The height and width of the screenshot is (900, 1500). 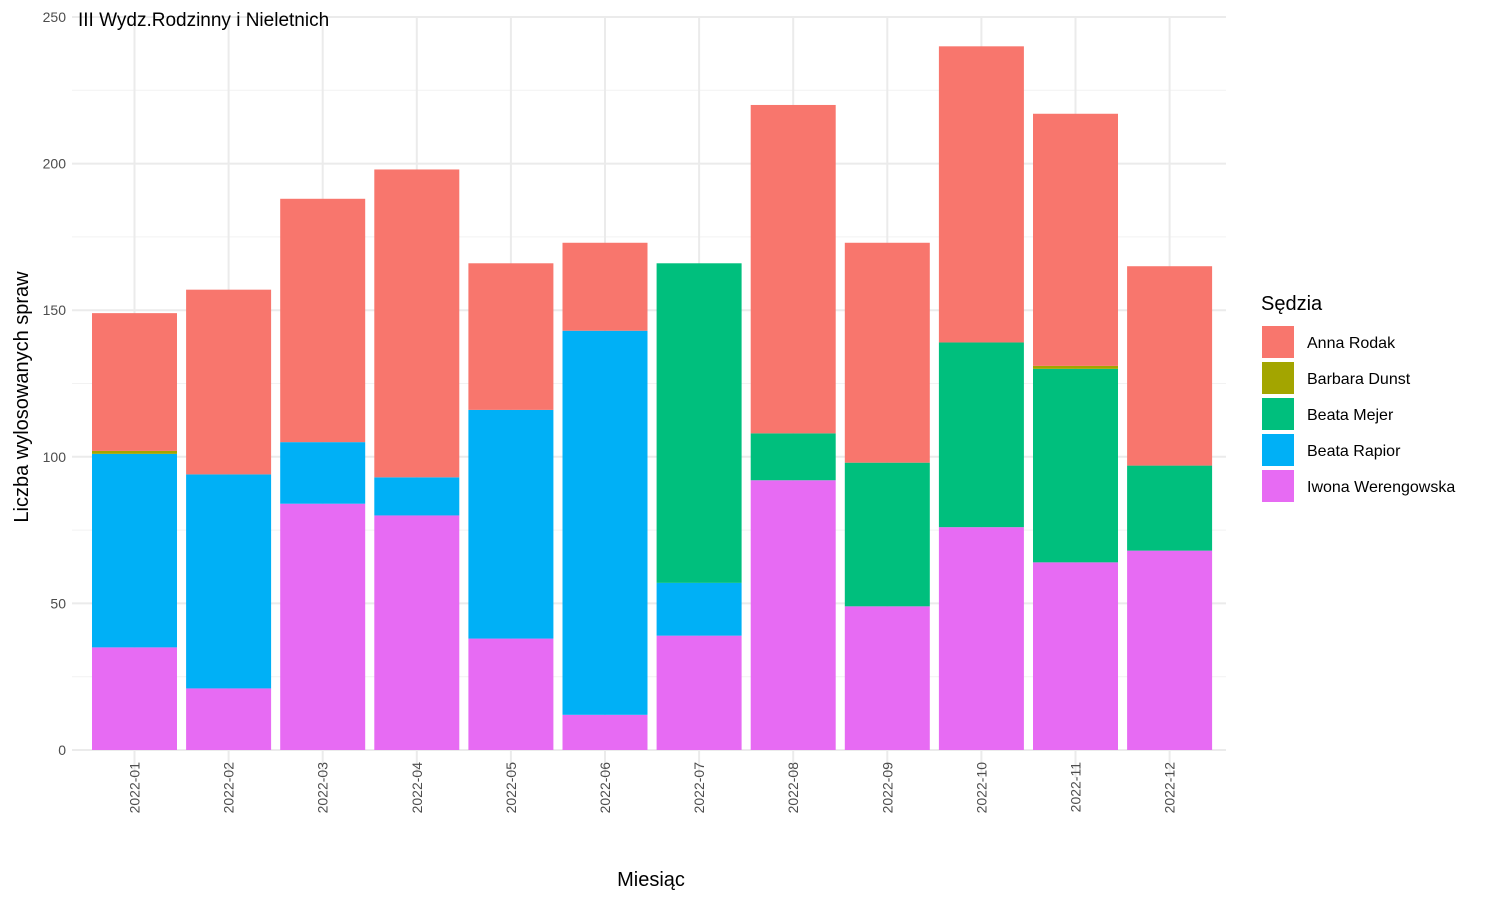 What do you see at coordinates (22, 397) in the screenshot?
I see `y-axis-title: Liczba wylosowanych spraw` at bounding box center [22, 397].